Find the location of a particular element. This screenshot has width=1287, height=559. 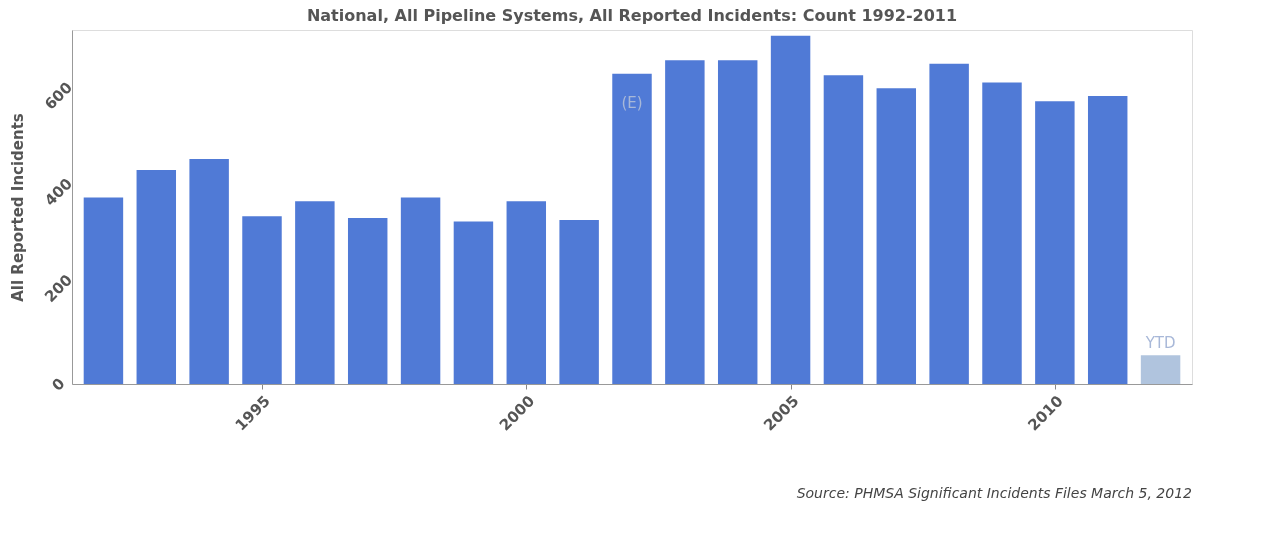

y-tick-label: 0 is located at coordinates (58, 384).